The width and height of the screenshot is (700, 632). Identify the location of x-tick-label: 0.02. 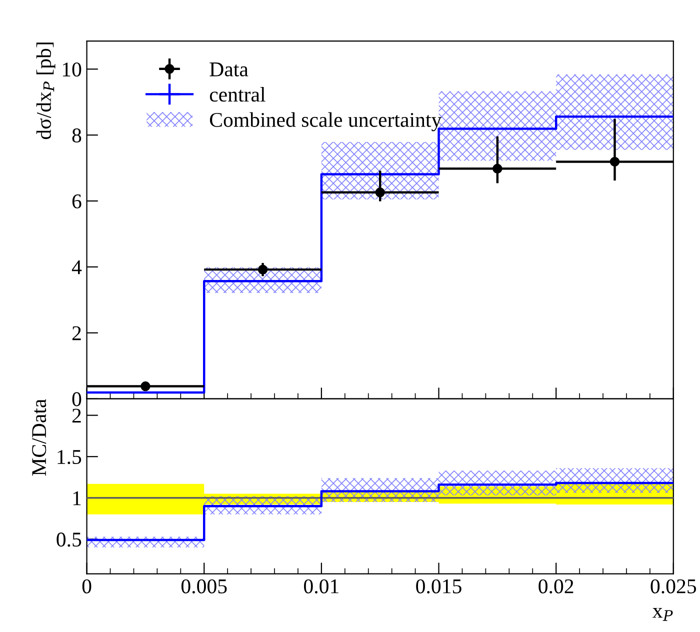
(556, 586).